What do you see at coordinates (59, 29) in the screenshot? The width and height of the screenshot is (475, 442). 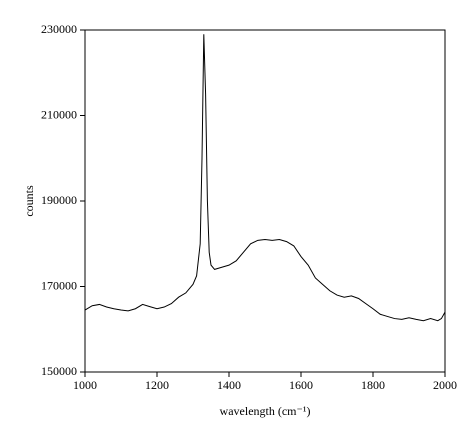 I see `y-tick-label: 230000` at bounding box center [59, 29].